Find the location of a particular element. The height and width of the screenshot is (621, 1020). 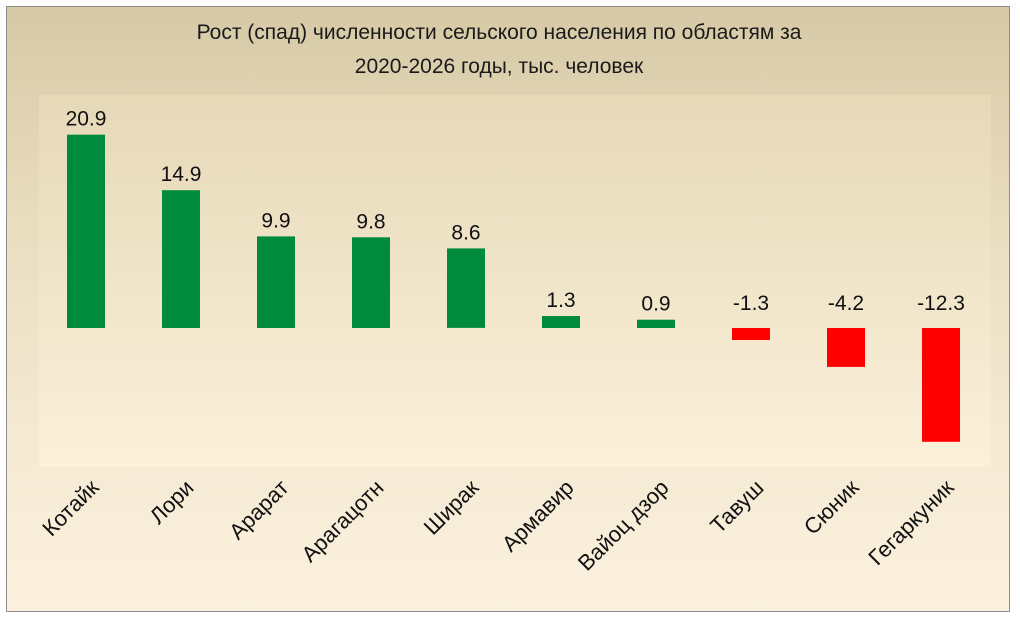

category-label-5: Ширак is located at coordinates (451, 507).